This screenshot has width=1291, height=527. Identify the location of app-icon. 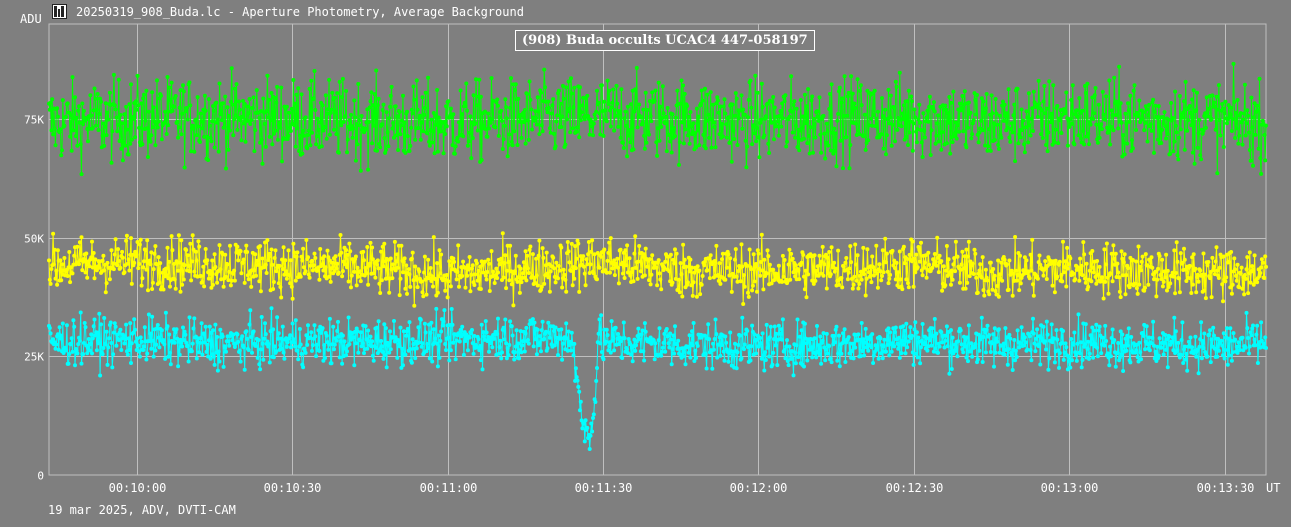
(59, 11).